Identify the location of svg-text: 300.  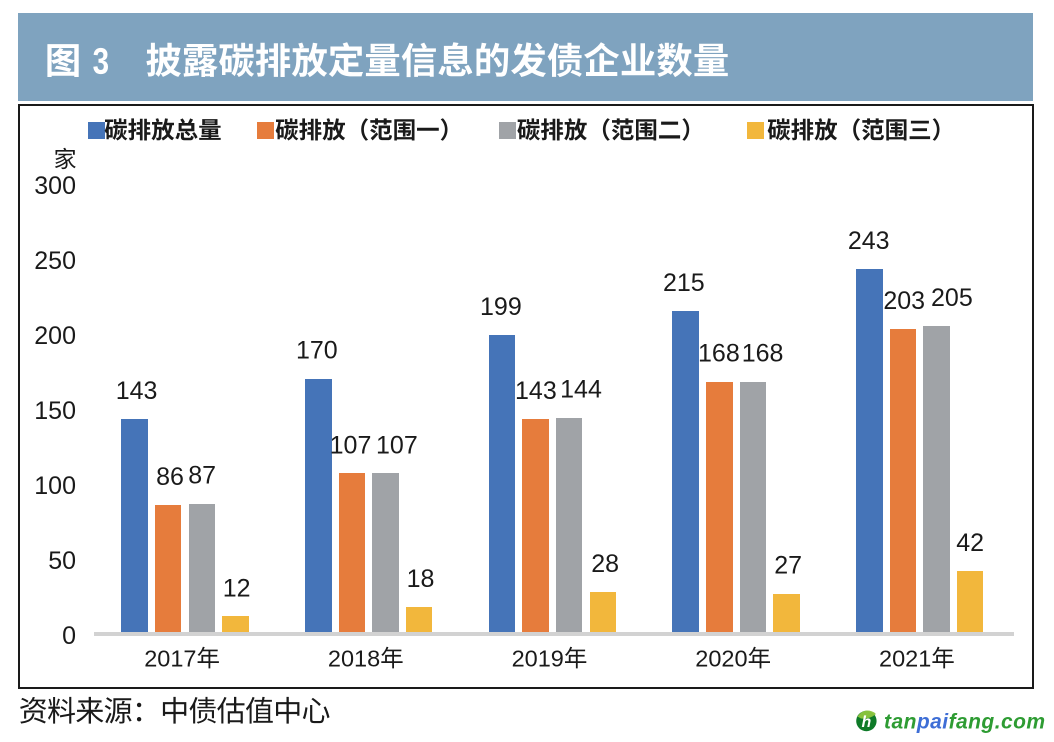
(55, 186).